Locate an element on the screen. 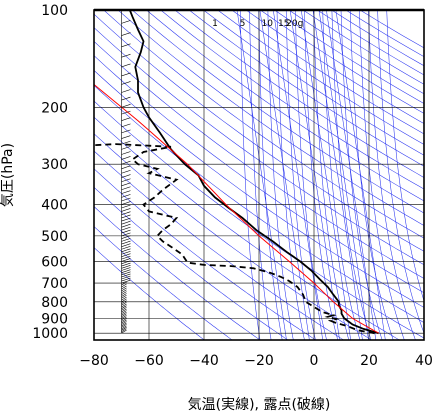  y-tick-label: 300 is located at coordinates (54, 165).